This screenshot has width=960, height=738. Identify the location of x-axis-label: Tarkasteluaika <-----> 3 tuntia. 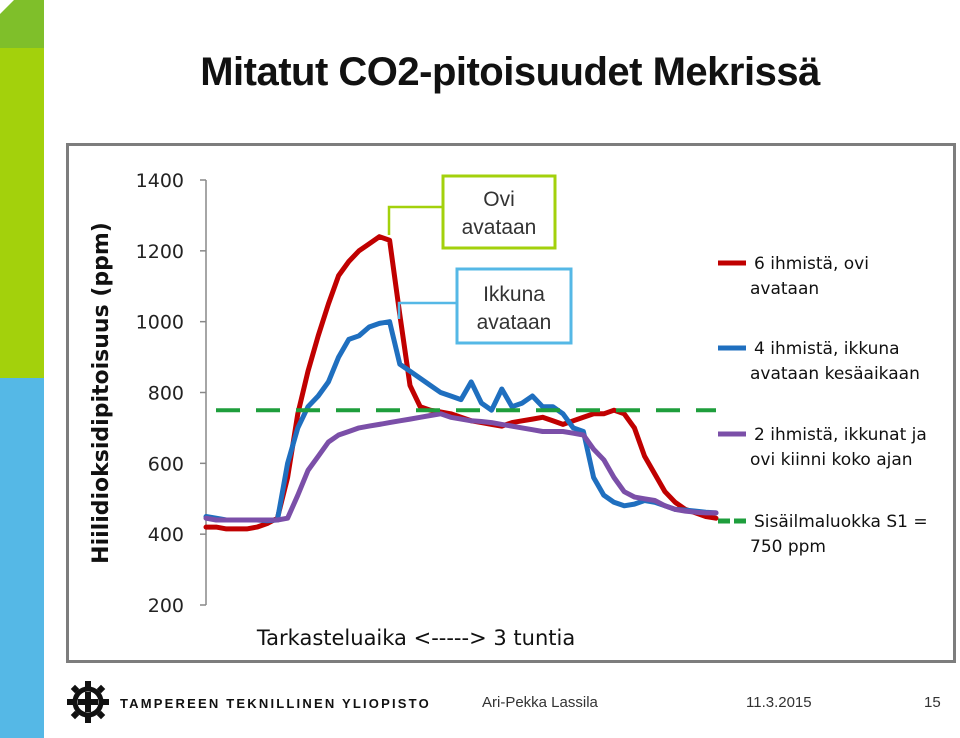
(415, 638).